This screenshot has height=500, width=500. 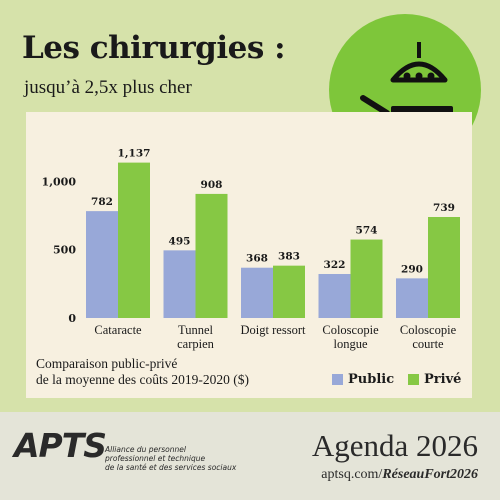 I want to click on bar-value-label: 739, so click(x=444, y=208).